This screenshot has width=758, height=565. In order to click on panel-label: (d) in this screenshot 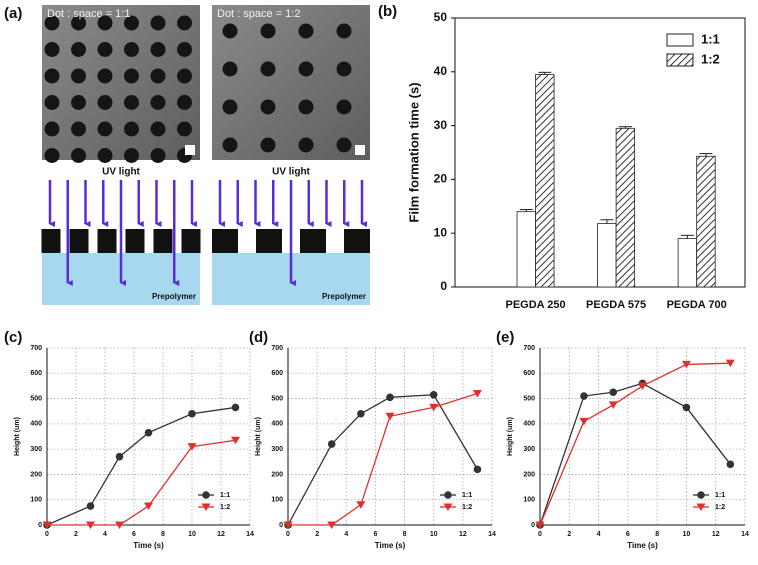, I will do `click(258, 337)`.